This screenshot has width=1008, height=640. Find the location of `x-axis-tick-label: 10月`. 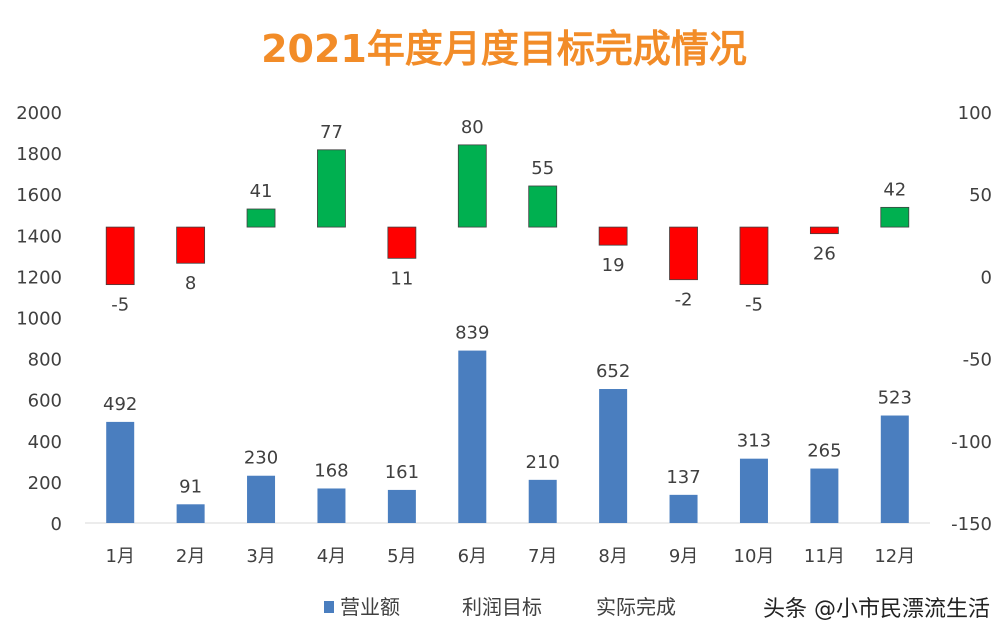

x-axis-tick-label: 10月 is located at coordinates (754, 556).